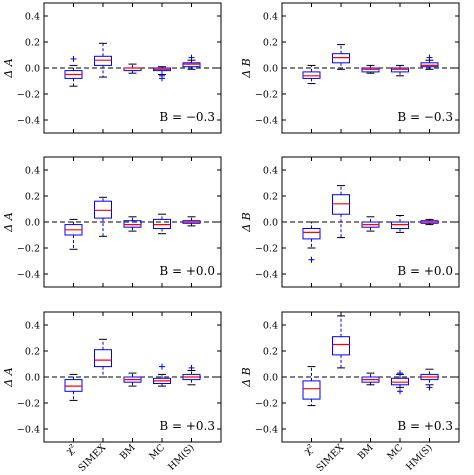 The height and width of the screenshot is (475, 474). I want to click on panel-1: −0.4 −0.2 0.0 0.2 0.4 Δ A B = −0.3, so click(112, 68).